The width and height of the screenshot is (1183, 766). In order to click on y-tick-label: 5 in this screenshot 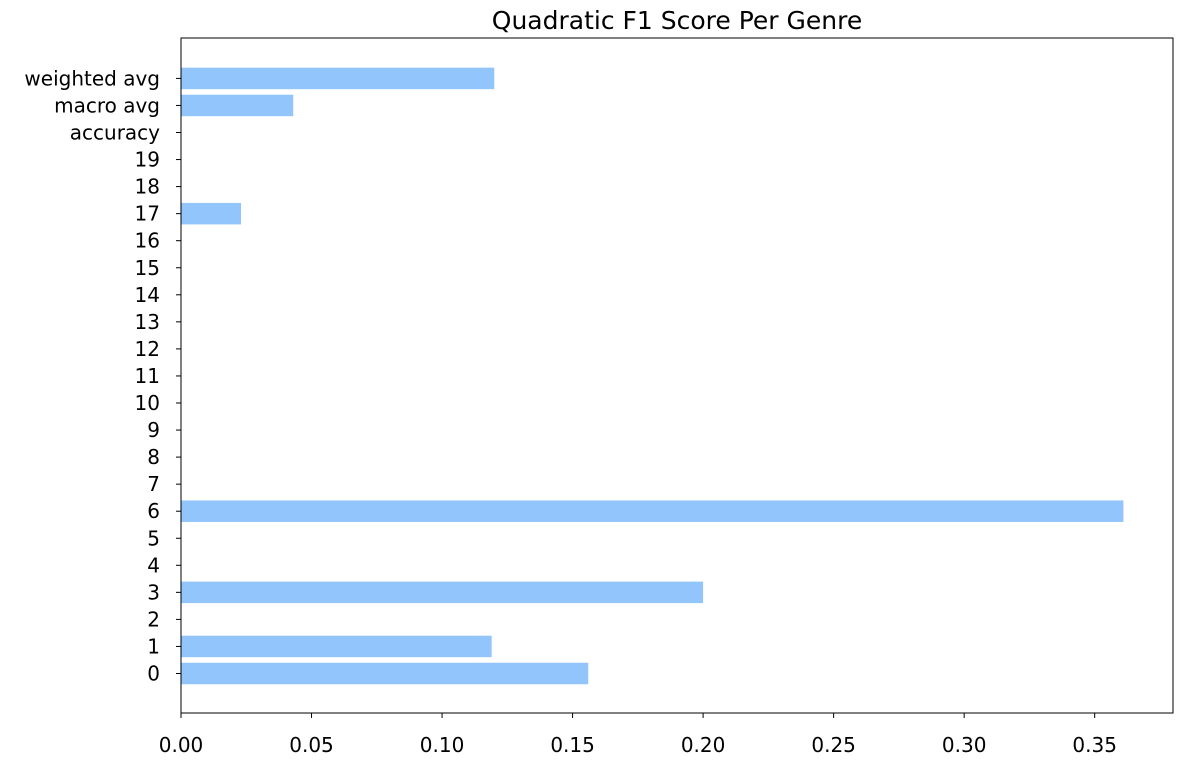, I will do `click(153, 538)`.